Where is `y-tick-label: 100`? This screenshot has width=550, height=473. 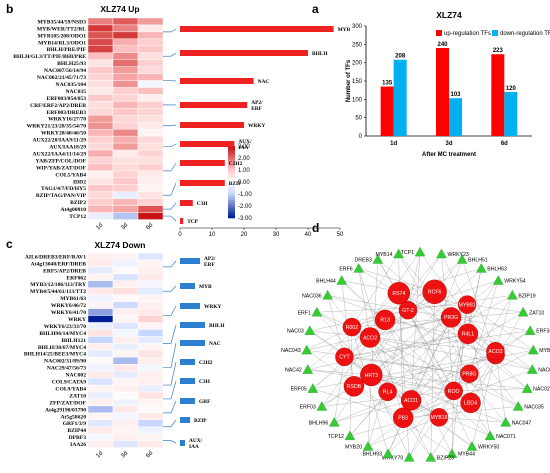
y-tick-label: 100 is located at coordinates (357, 100).